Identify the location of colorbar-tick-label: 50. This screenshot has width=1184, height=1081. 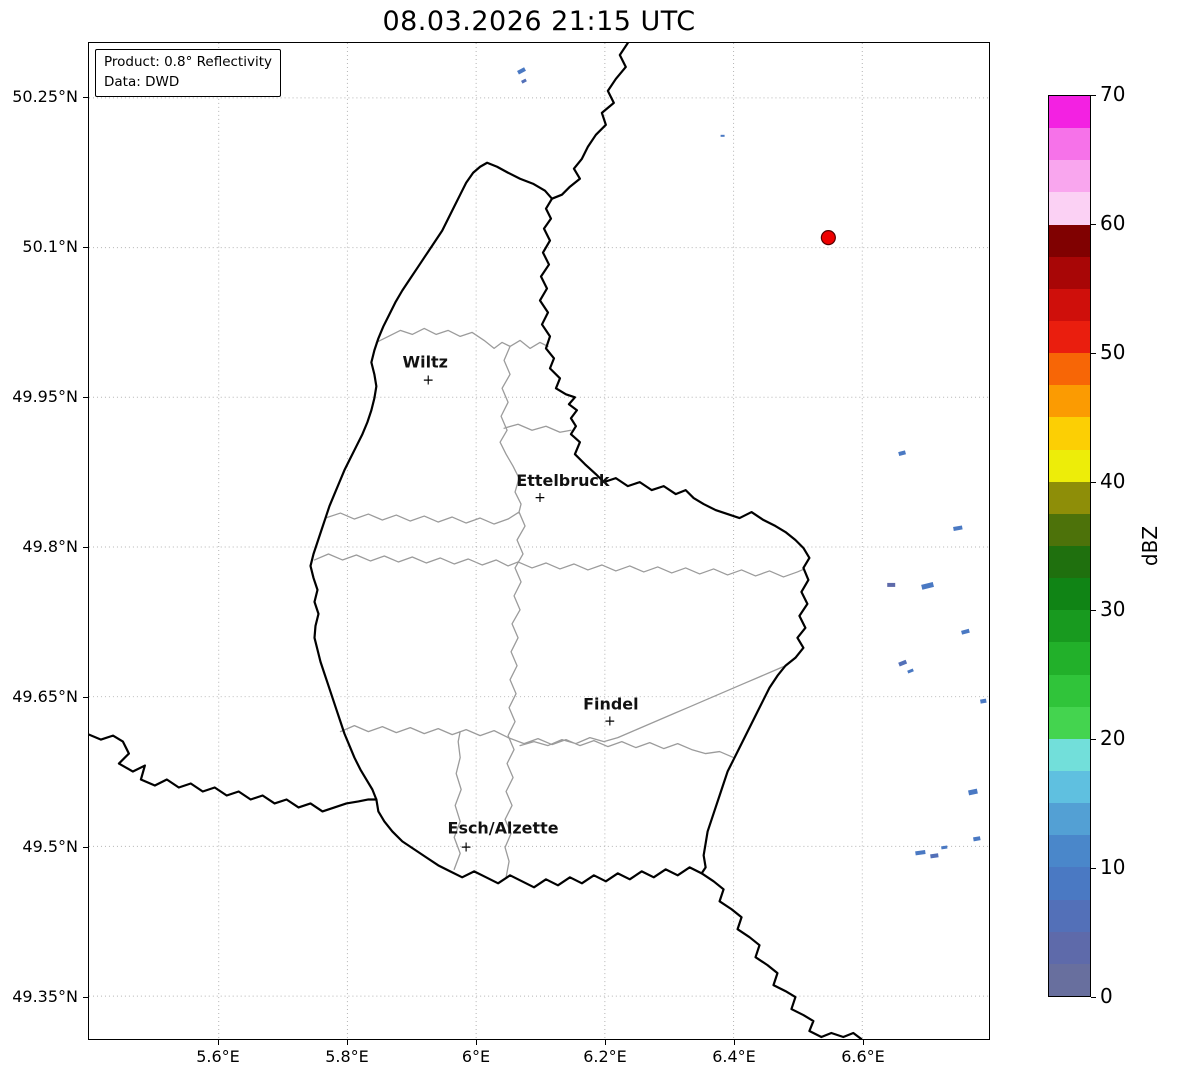
(1113, 351).